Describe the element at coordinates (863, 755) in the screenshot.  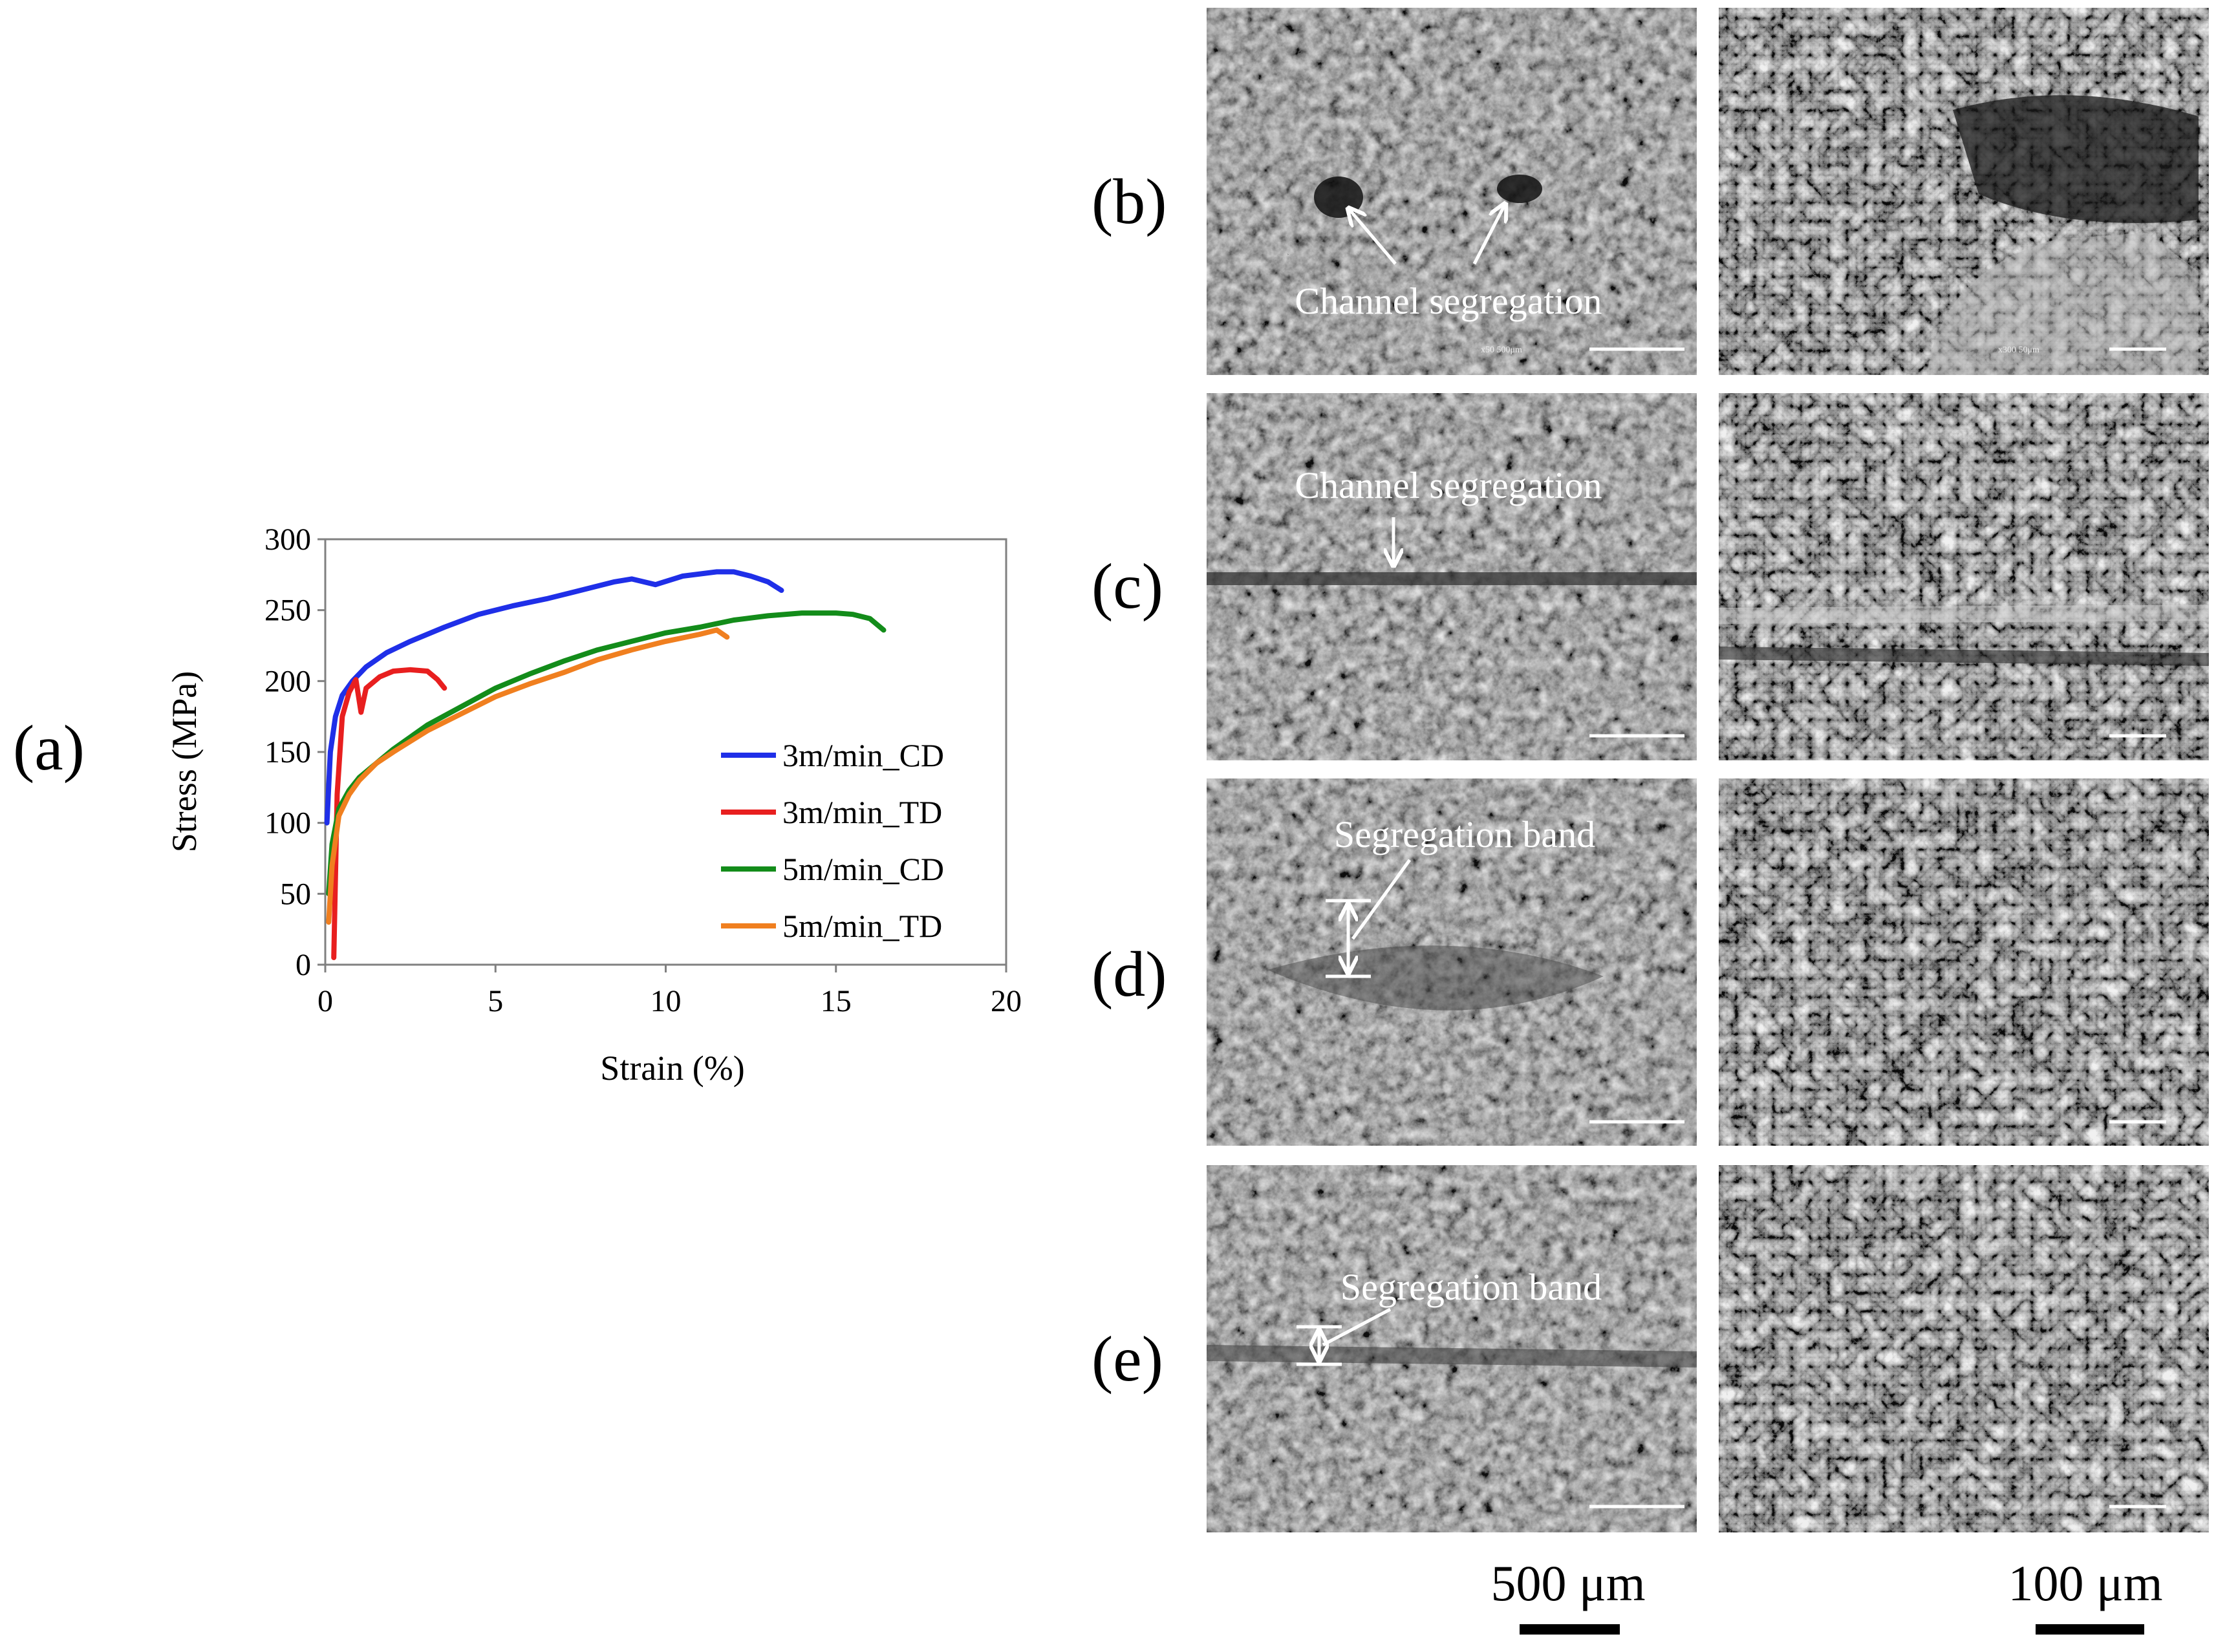
I see `legend-label-0: 3m/min_CD` at that location.